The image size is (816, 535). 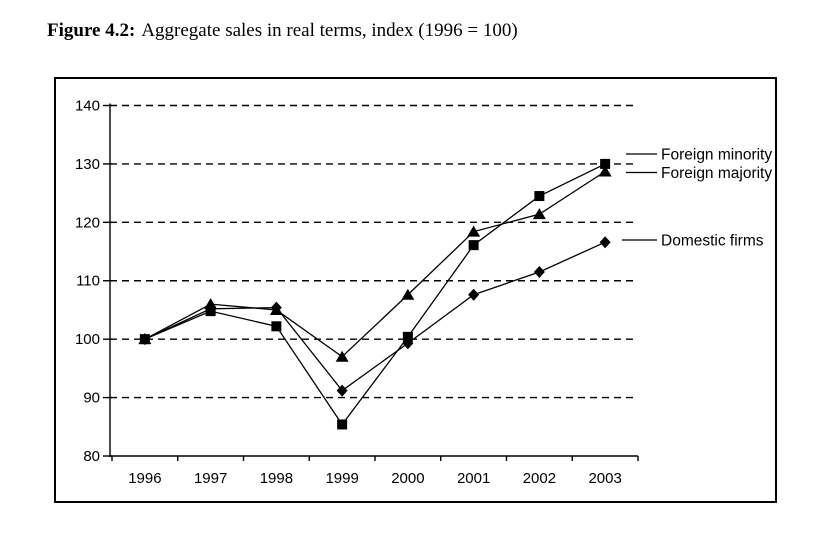 What do you see at coordinates (474, 231) in the screenshot?
I see `marker-foreign-majority-2001` at bounding box center [474, 231].